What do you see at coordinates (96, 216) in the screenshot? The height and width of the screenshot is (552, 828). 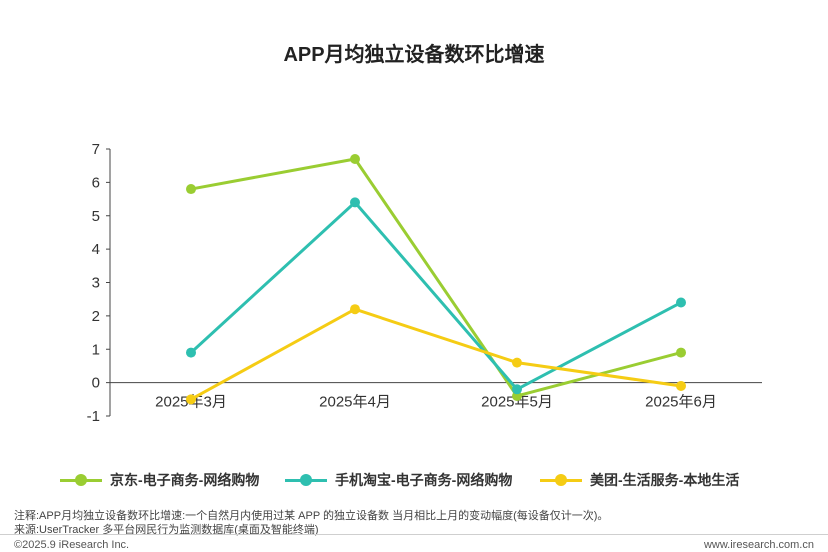 I see `y-tick-label: 5` at bounding box center [96, 216].